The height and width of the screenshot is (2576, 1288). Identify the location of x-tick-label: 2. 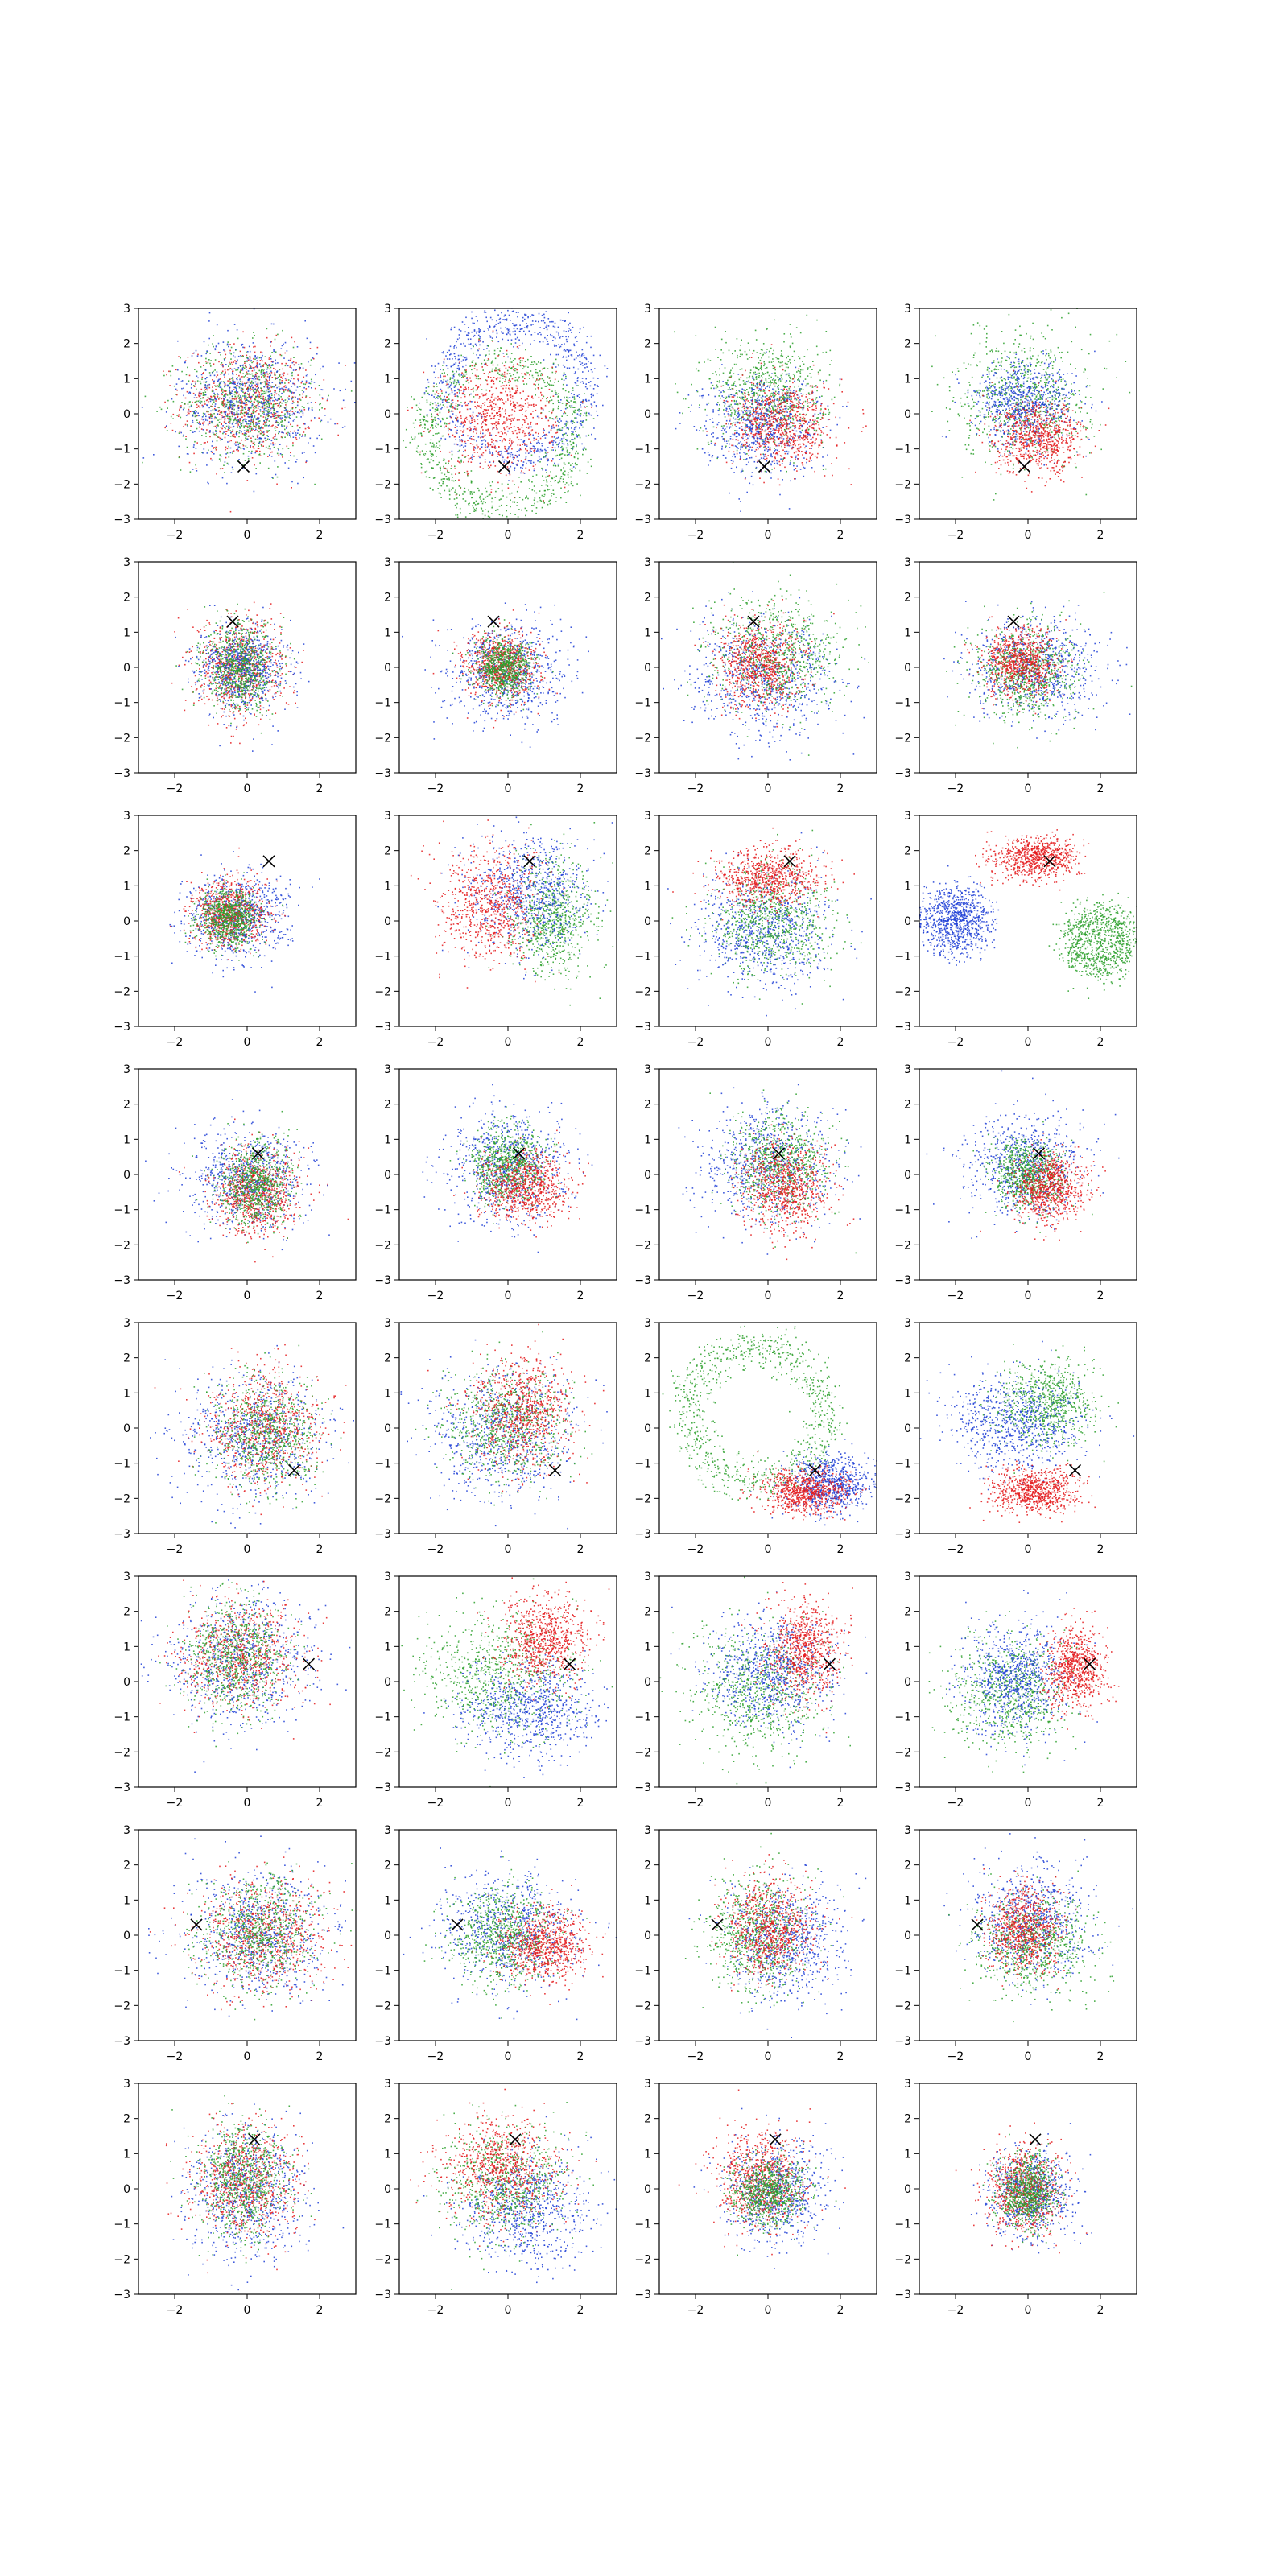
(320, 535).